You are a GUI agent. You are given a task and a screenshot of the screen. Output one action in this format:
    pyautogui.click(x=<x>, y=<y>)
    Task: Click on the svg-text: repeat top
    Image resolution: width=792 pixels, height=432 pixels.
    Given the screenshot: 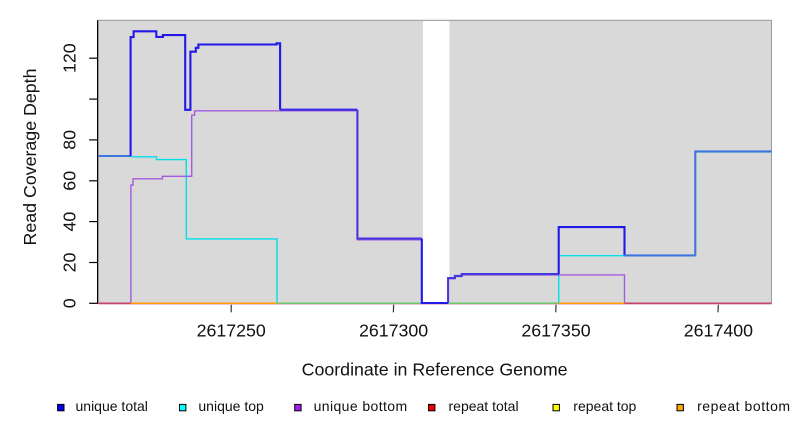 What is the action you would take?
    pyautogui.click(x=604, y=406)
    